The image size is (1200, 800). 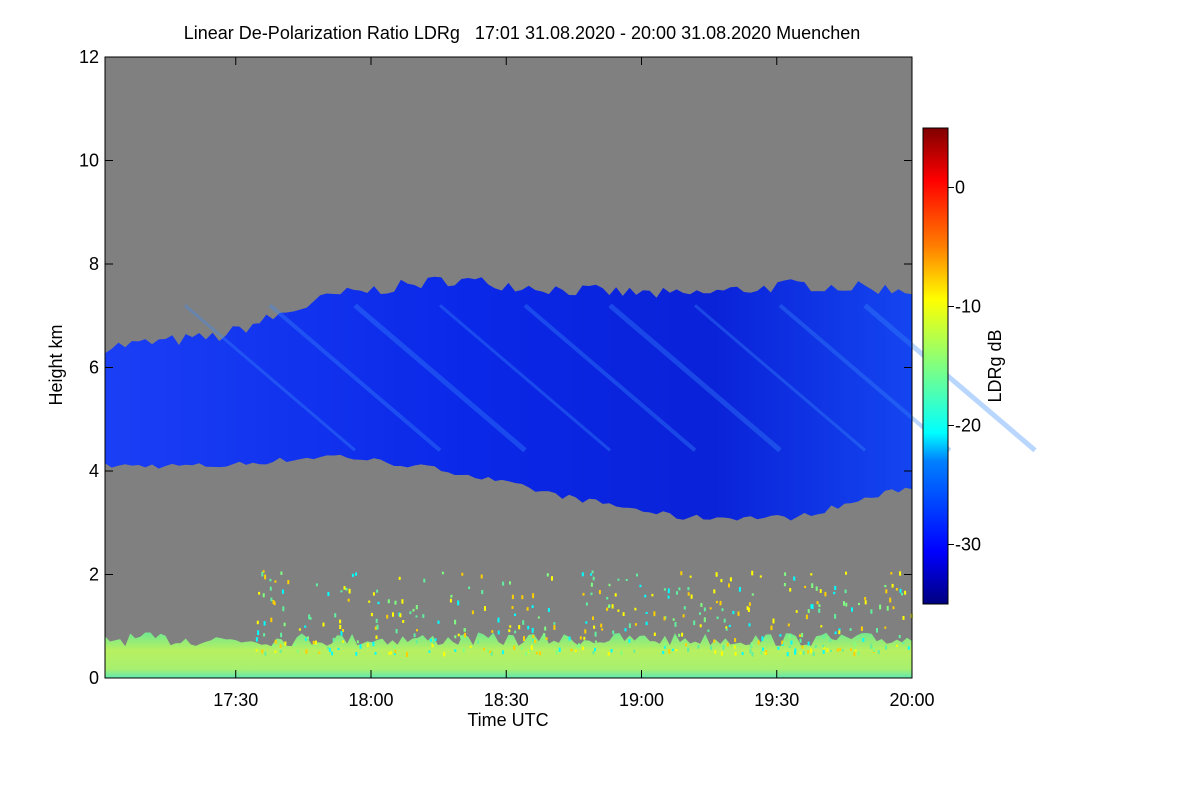 What do you see at coordinates (355, 377) in the screenshot?
I see `fall-streak` at bounding box center [355, 377].